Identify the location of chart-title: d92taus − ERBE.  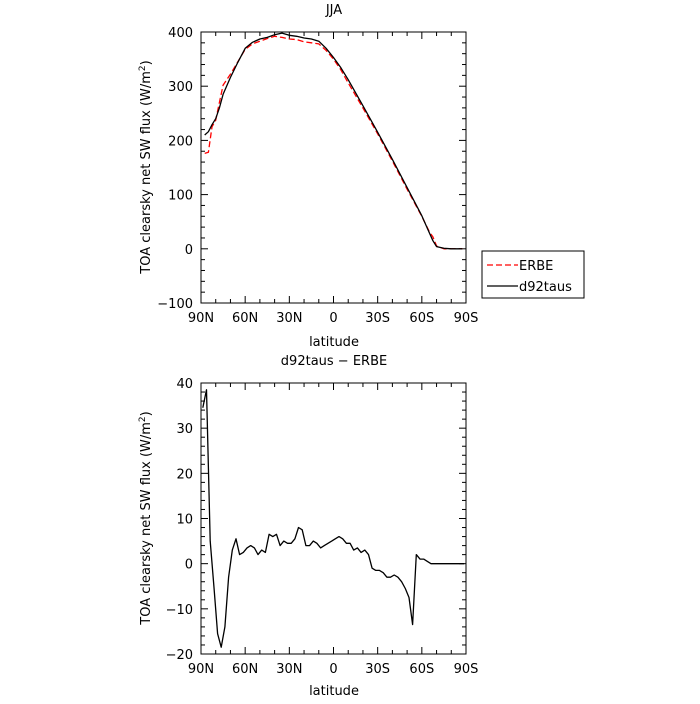
(334, 361).